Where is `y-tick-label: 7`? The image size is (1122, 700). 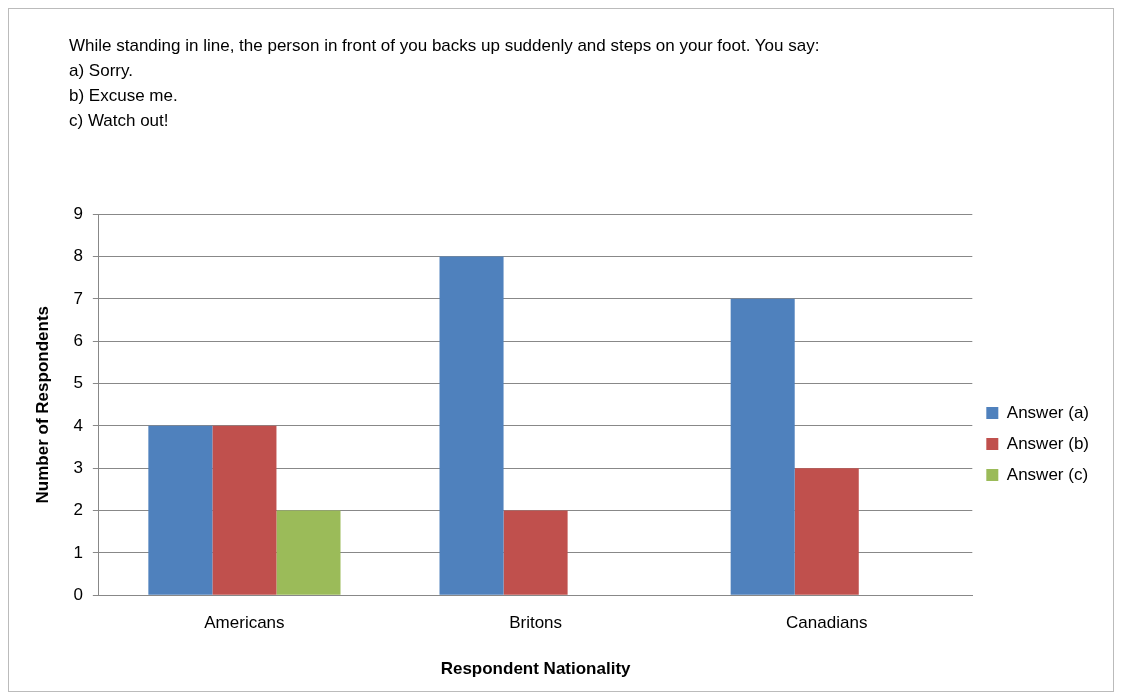 y-tick-label: 7 is located at coordinates (78, 298).